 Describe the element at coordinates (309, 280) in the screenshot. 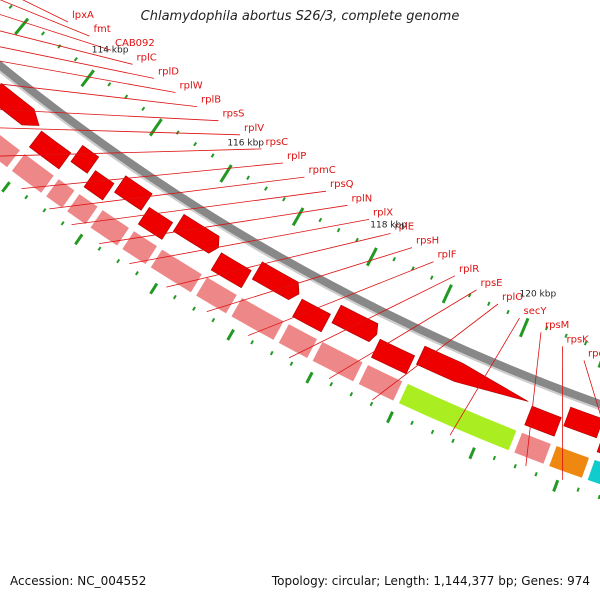

I see `callout-line-rpsH` at that location.